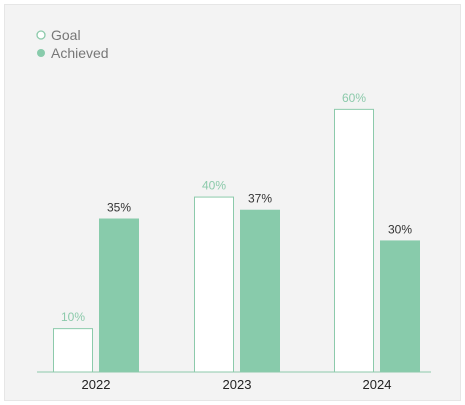 The image size is (465, 405). What do you see at coordinates (73, 350) in the screenshot?
I see `bar-goal-2022` at bounding box center [73, 350].